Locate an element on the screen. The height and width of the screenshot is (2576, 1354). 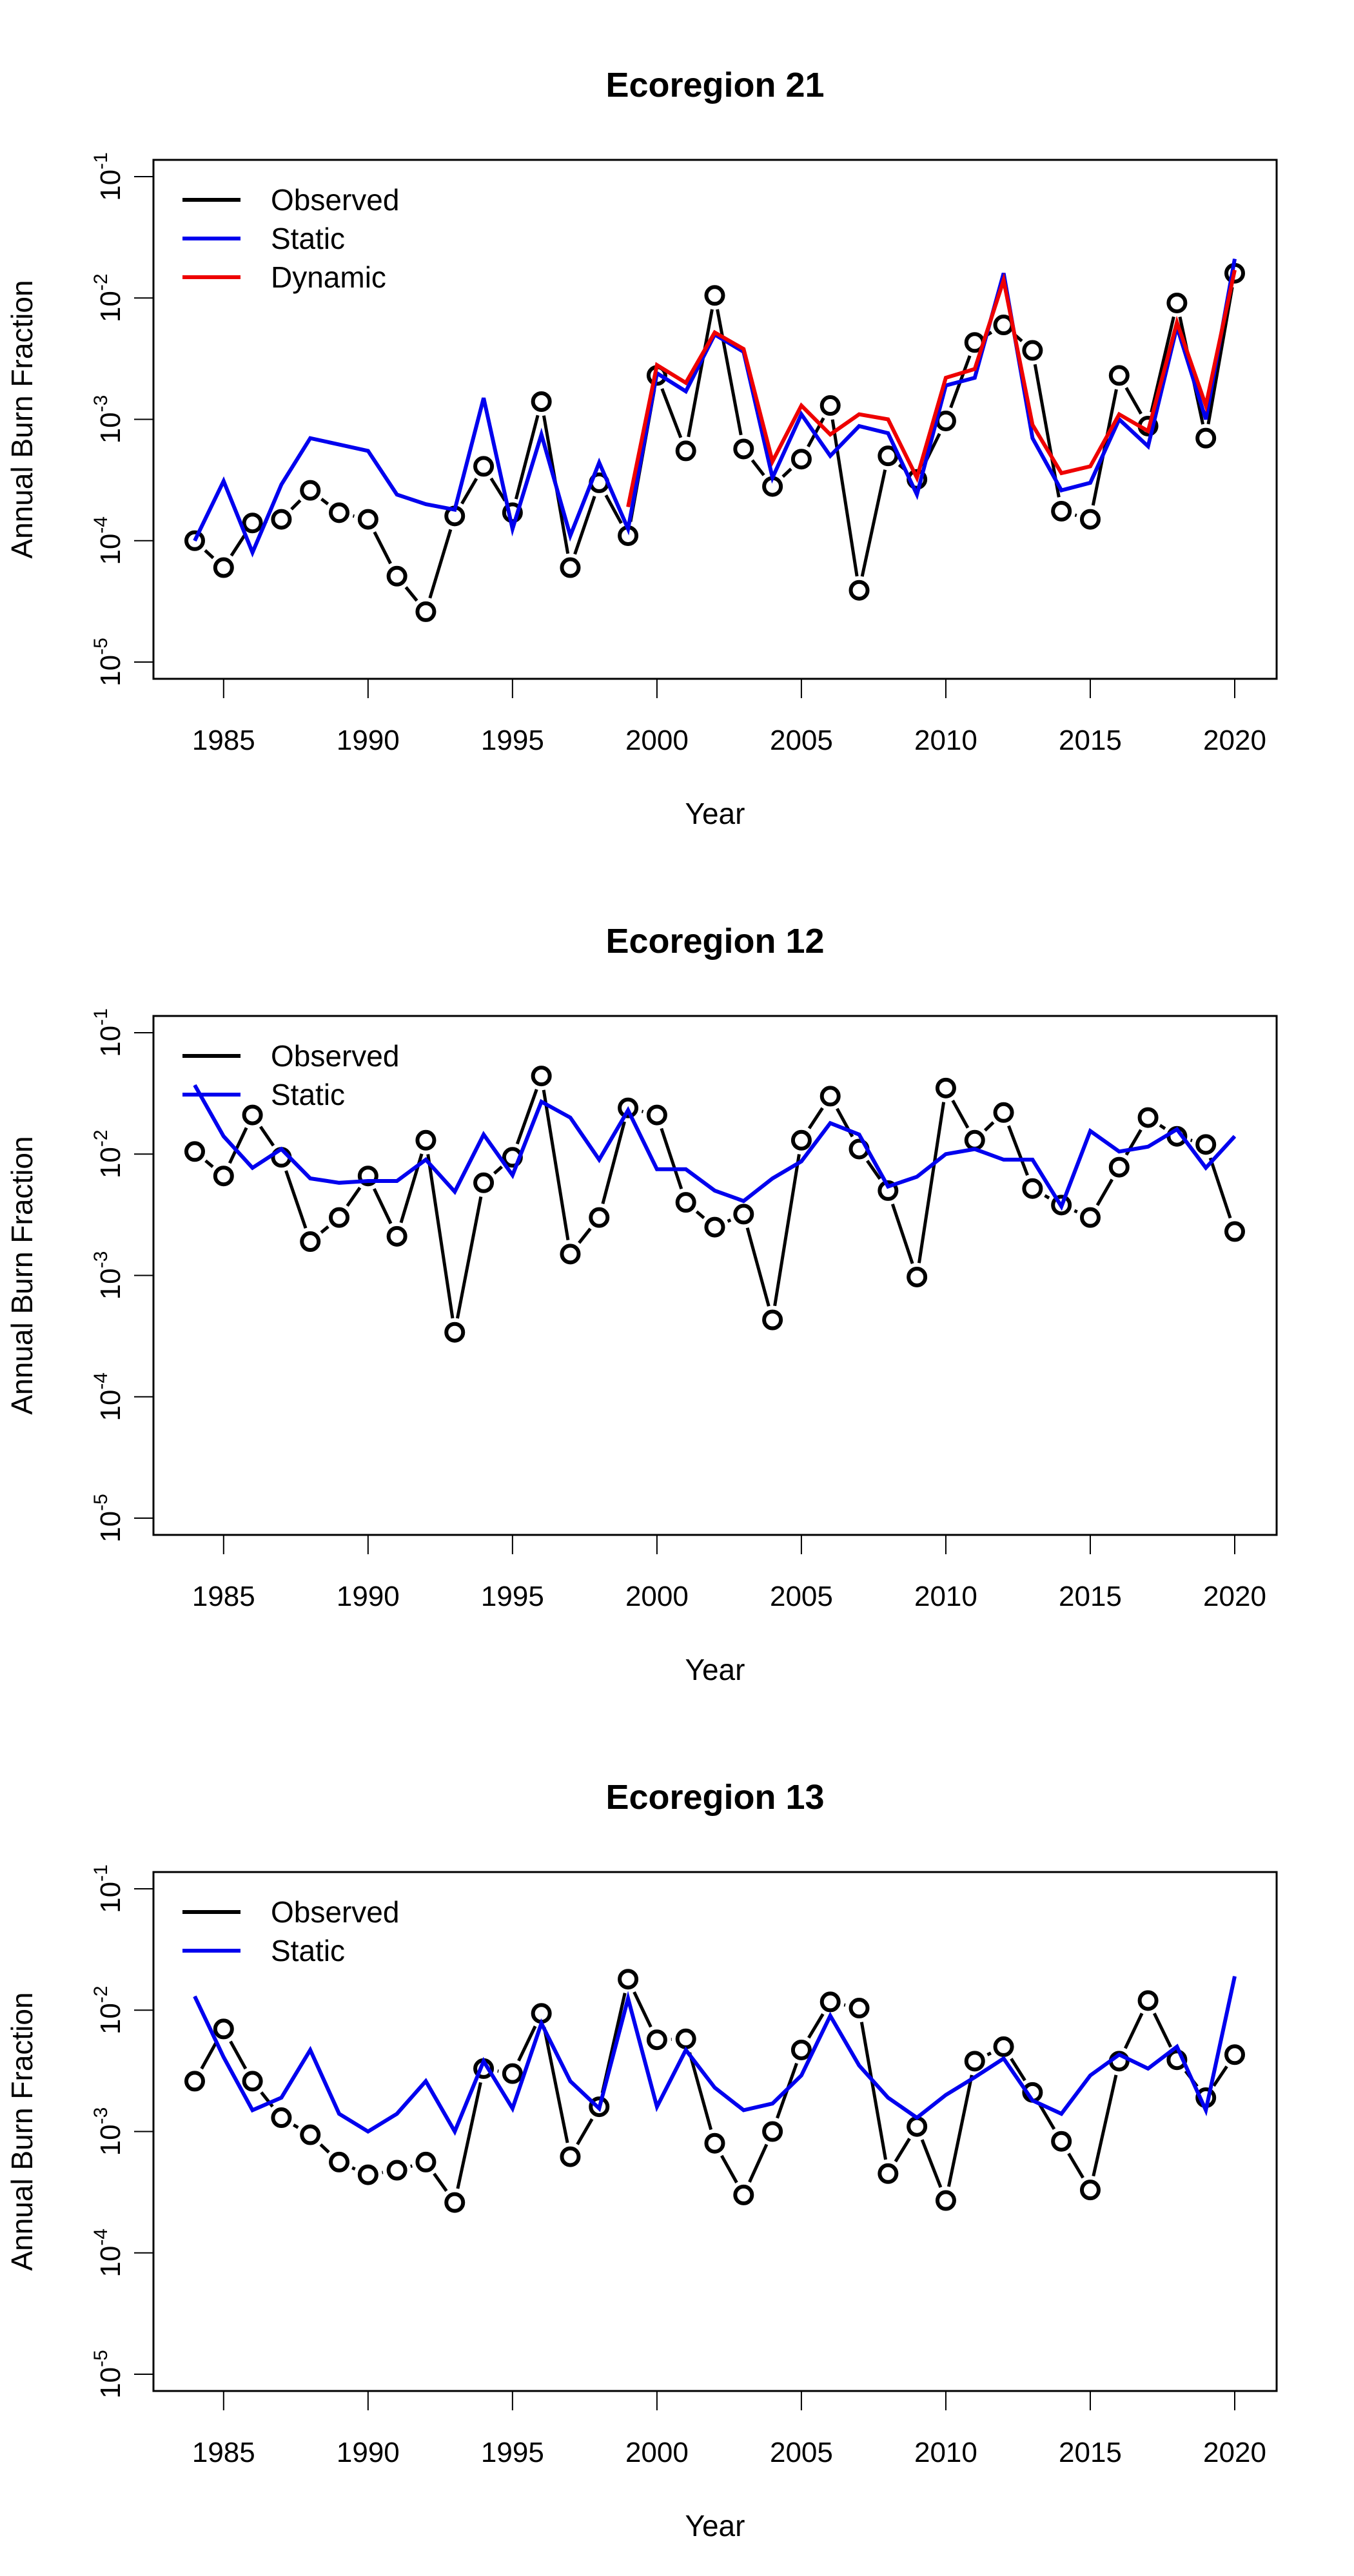
series-dynamic is located at coordinates (931, 388).